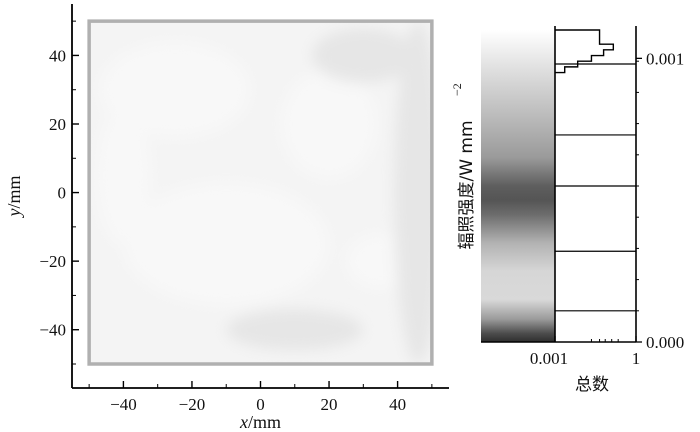  What do you see at coordinates (665, 58) in the screenshot?
I see `histogram-y-tick-label: 0.001` at bounding box center [665, 58].